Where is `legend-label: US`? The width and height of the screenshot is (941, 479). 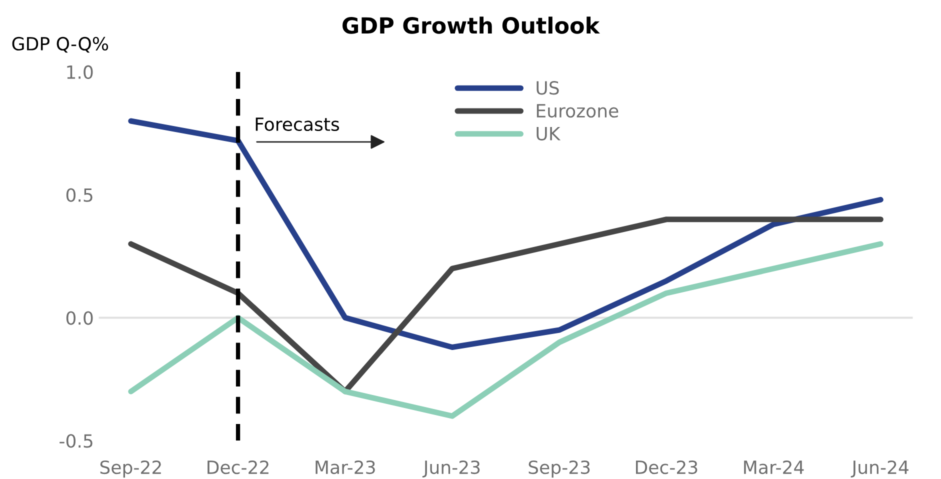
legend-label: US is located at coordinates (547, 88).